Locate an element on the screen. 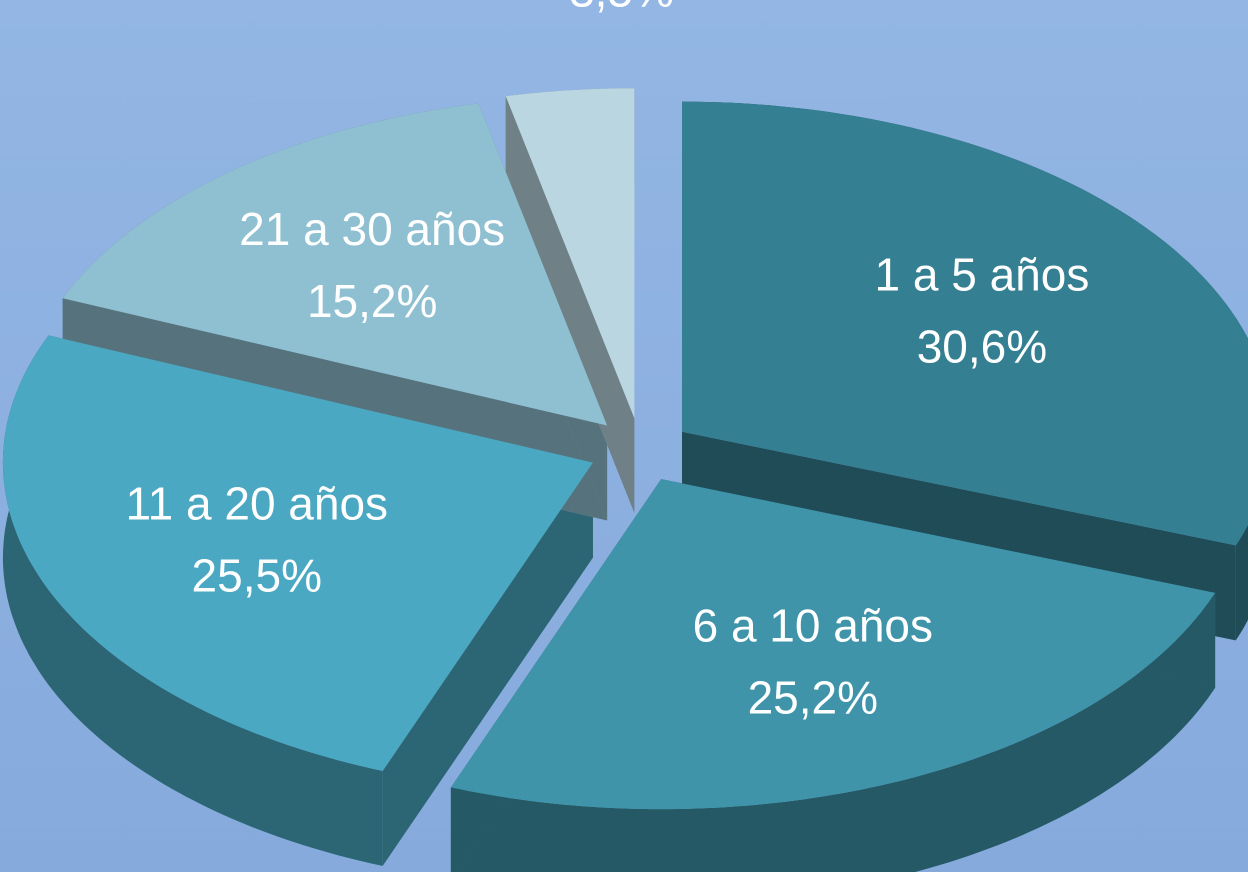 The height and width of the screenshot is (872, 1248). slice-value-label: 3,5% is located at coordinates (621, 8).